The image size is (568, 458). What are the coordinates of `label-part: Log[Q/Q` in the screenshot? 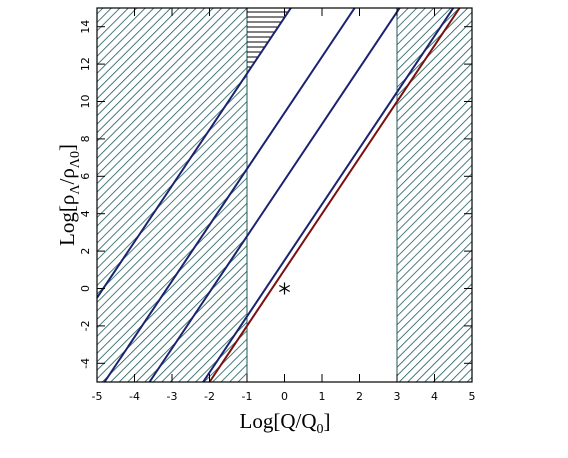 It's located at (278, 421).